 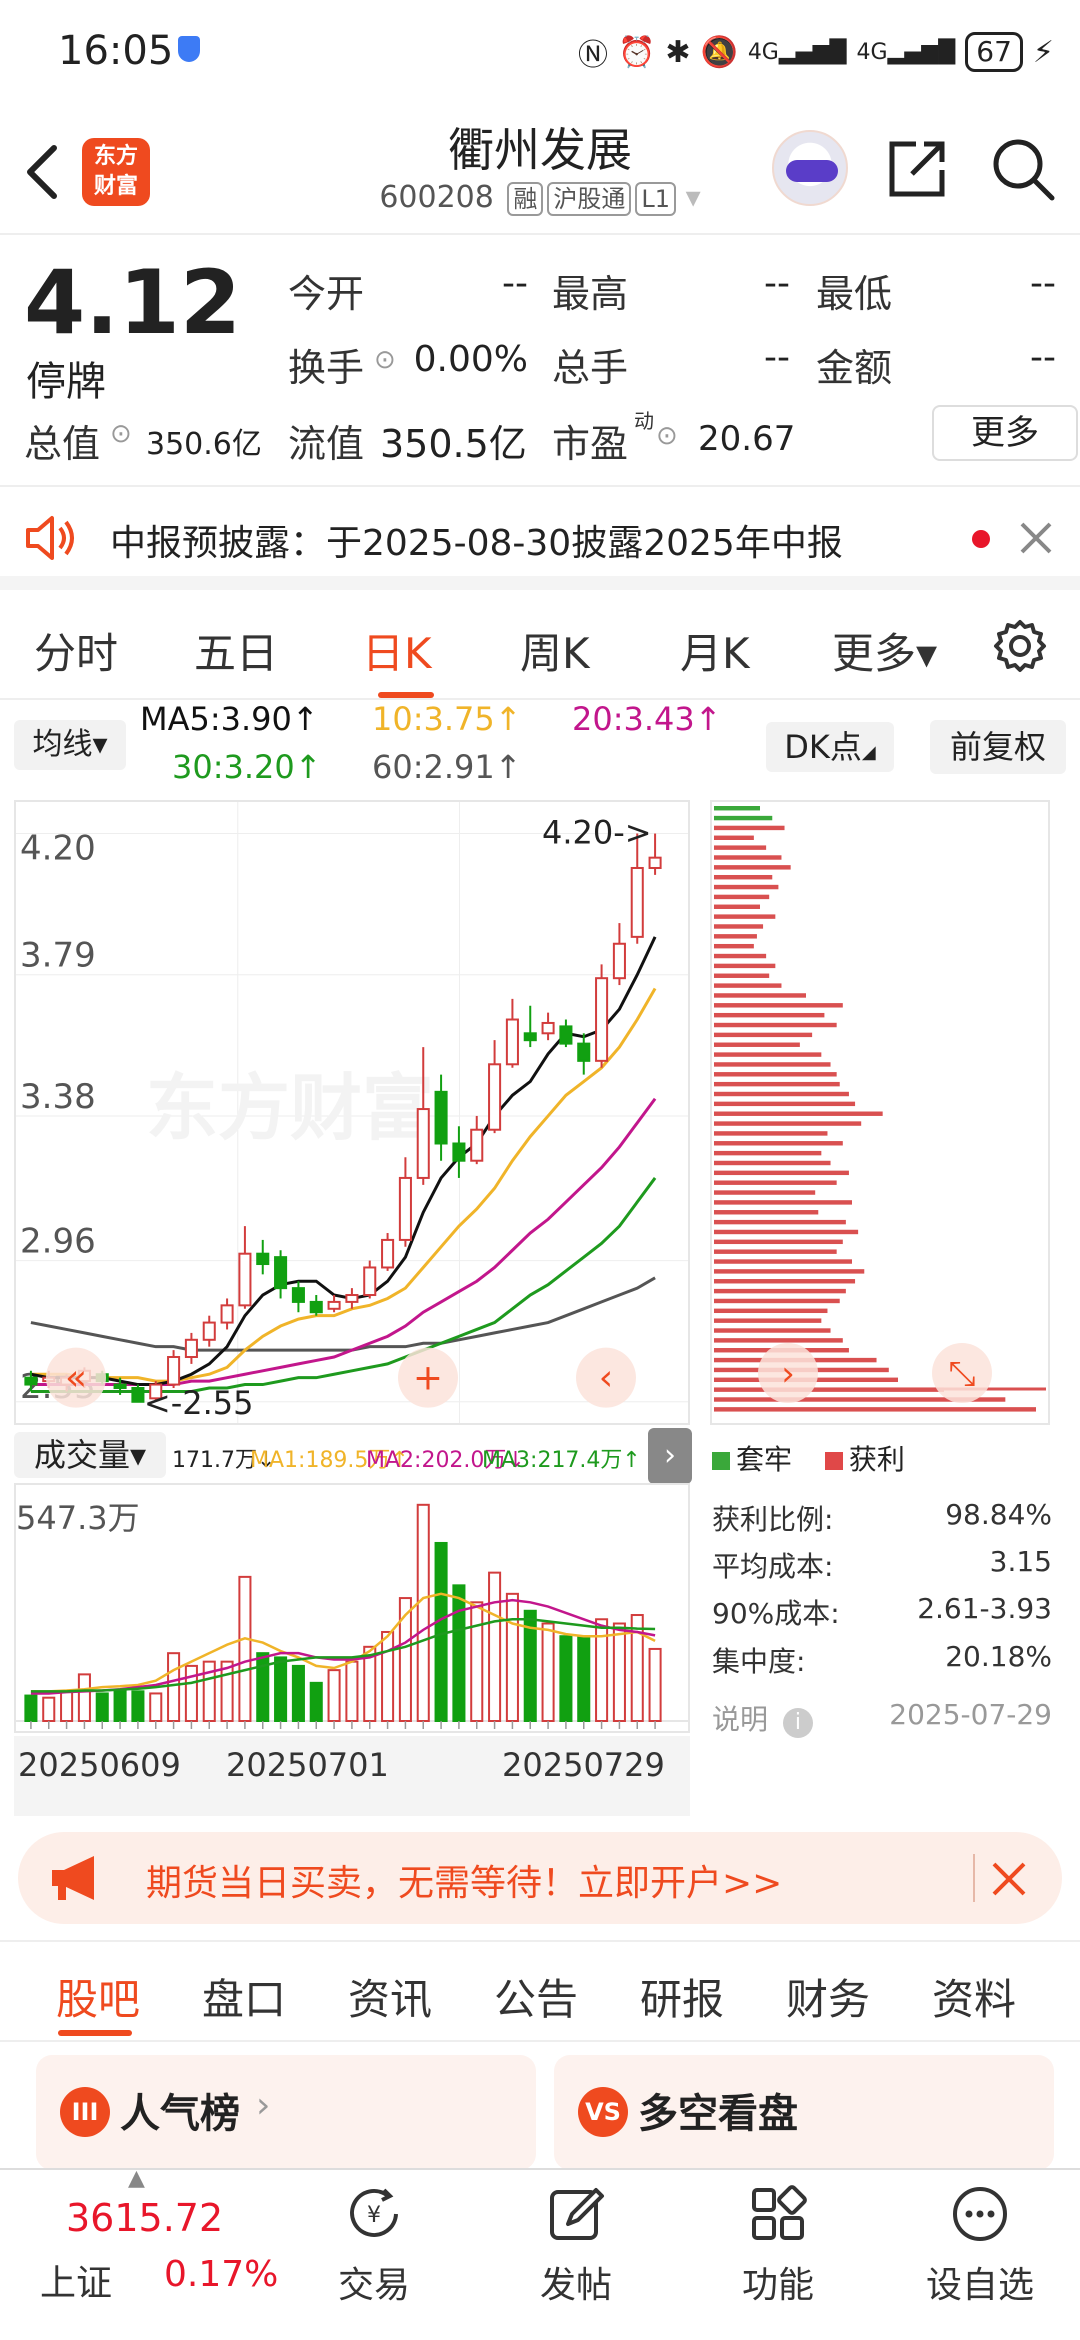 I want to click on index-value: 3615.72, so click(x=145, y=2218).